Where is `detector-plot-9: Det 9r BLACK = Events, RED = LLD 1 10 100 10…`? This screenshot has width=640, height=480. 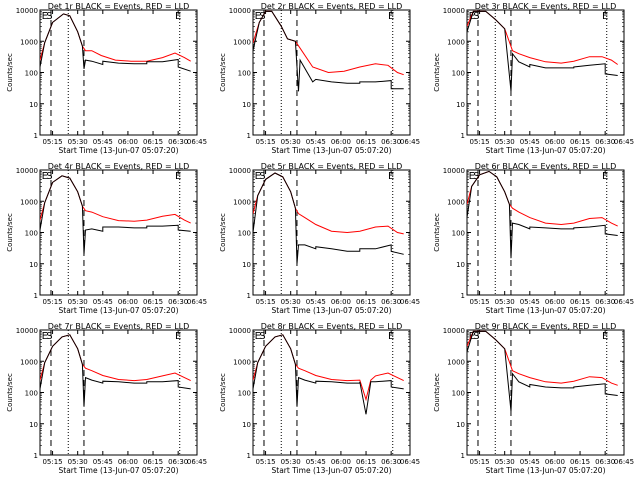 detector-plot-9: Det 9r BLACK = Events, RED = LLD 1 10 100 10… is located at coordinates (533, 398).